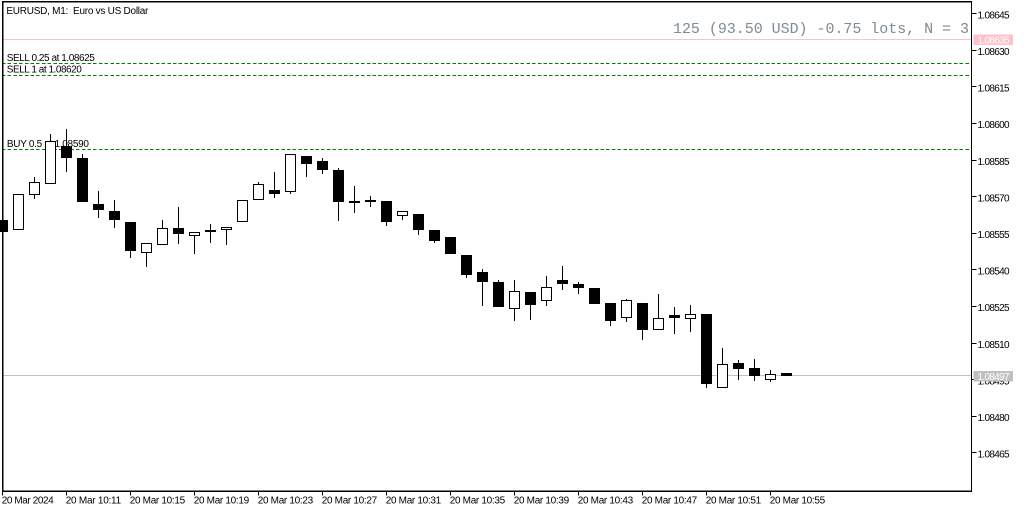 The width and height of the screenshot is (1024, 512). What do you see at coordinates (994, 377) in the screenshot?
I see `svg-text: 1.08497` at bounding box center [994, 377].